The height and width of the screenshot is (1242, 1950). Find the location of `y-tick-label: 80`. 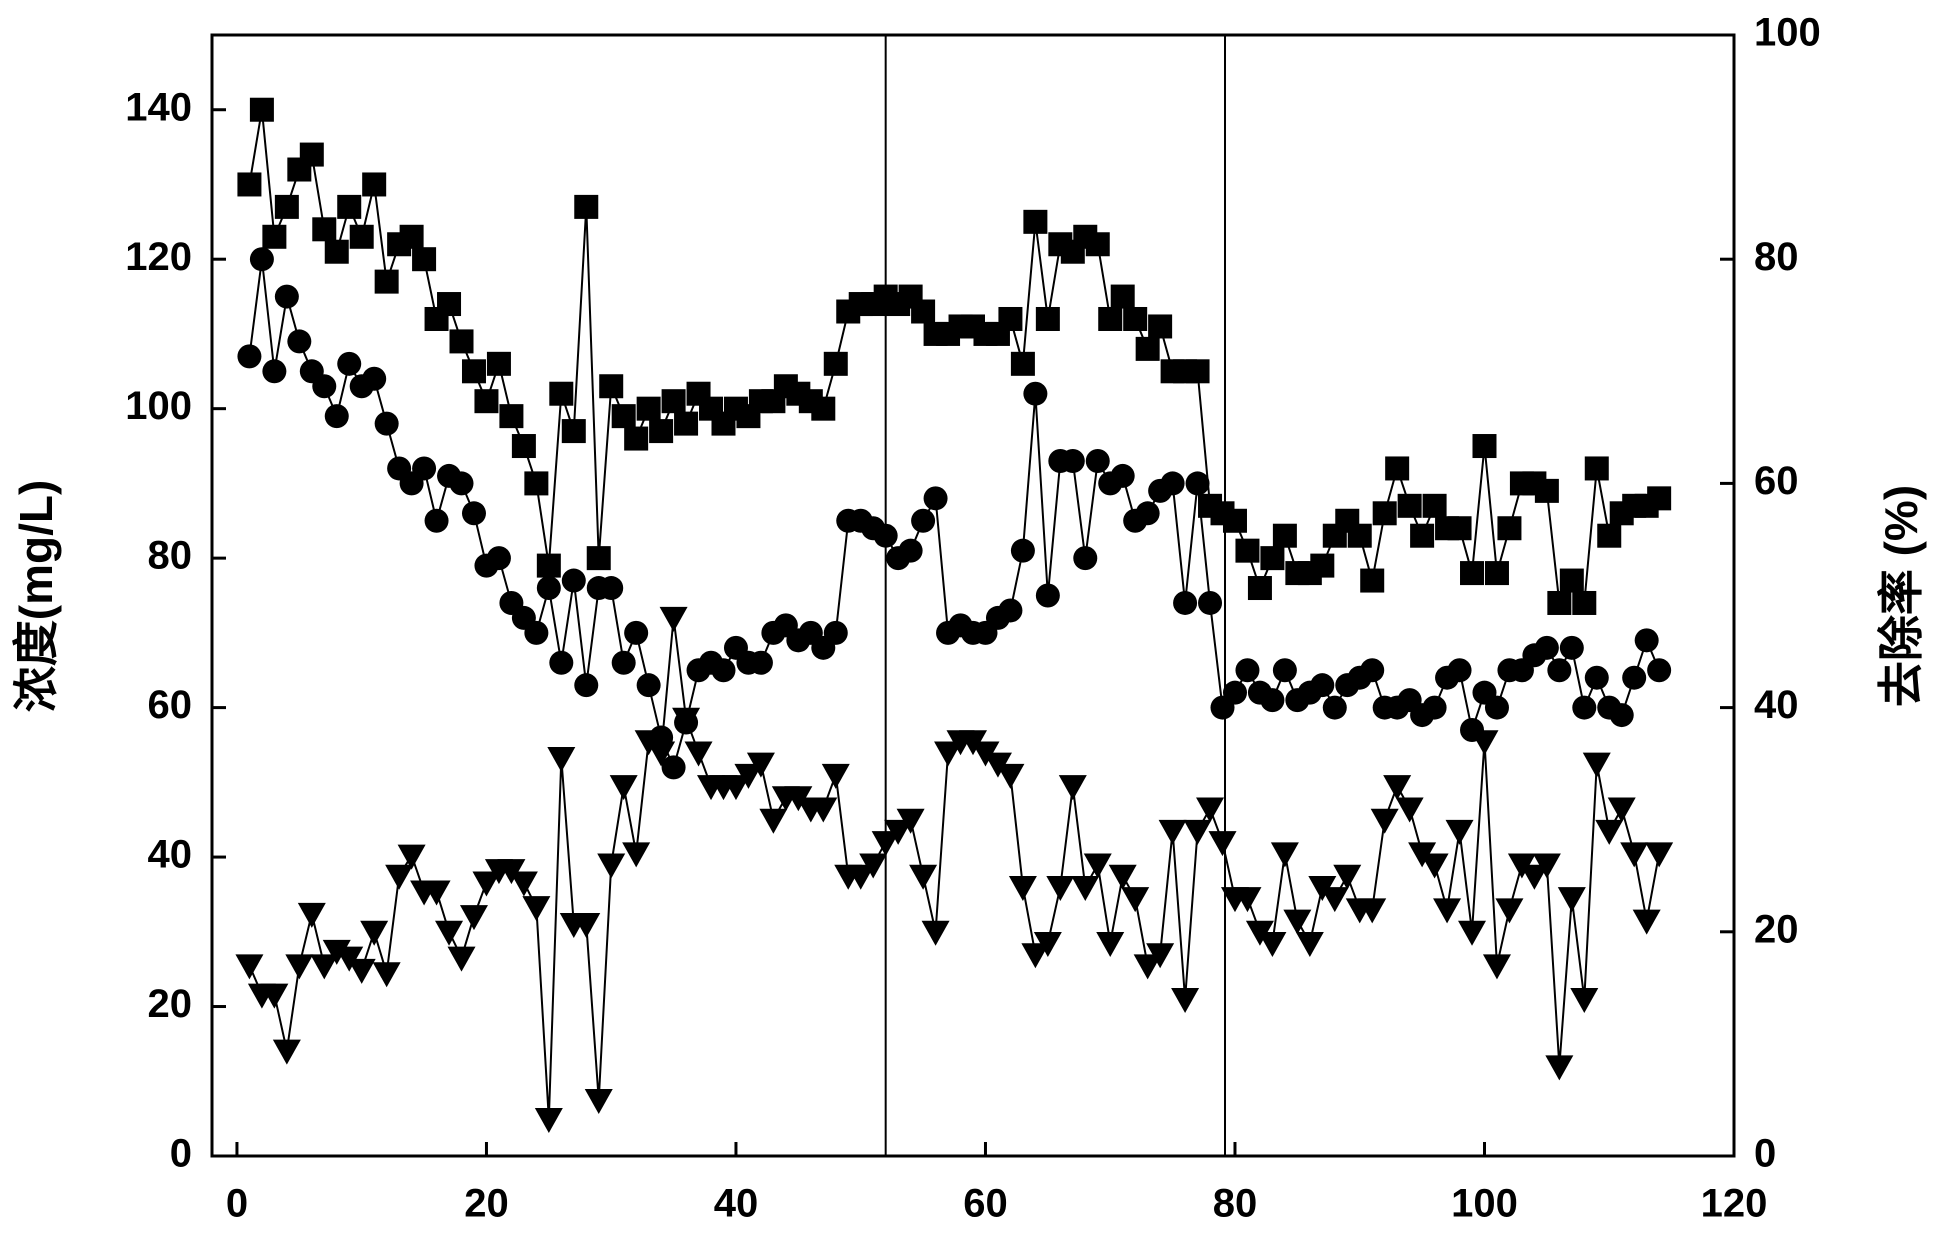

y-tick-label: 80 is located at coordinates (170, 556).